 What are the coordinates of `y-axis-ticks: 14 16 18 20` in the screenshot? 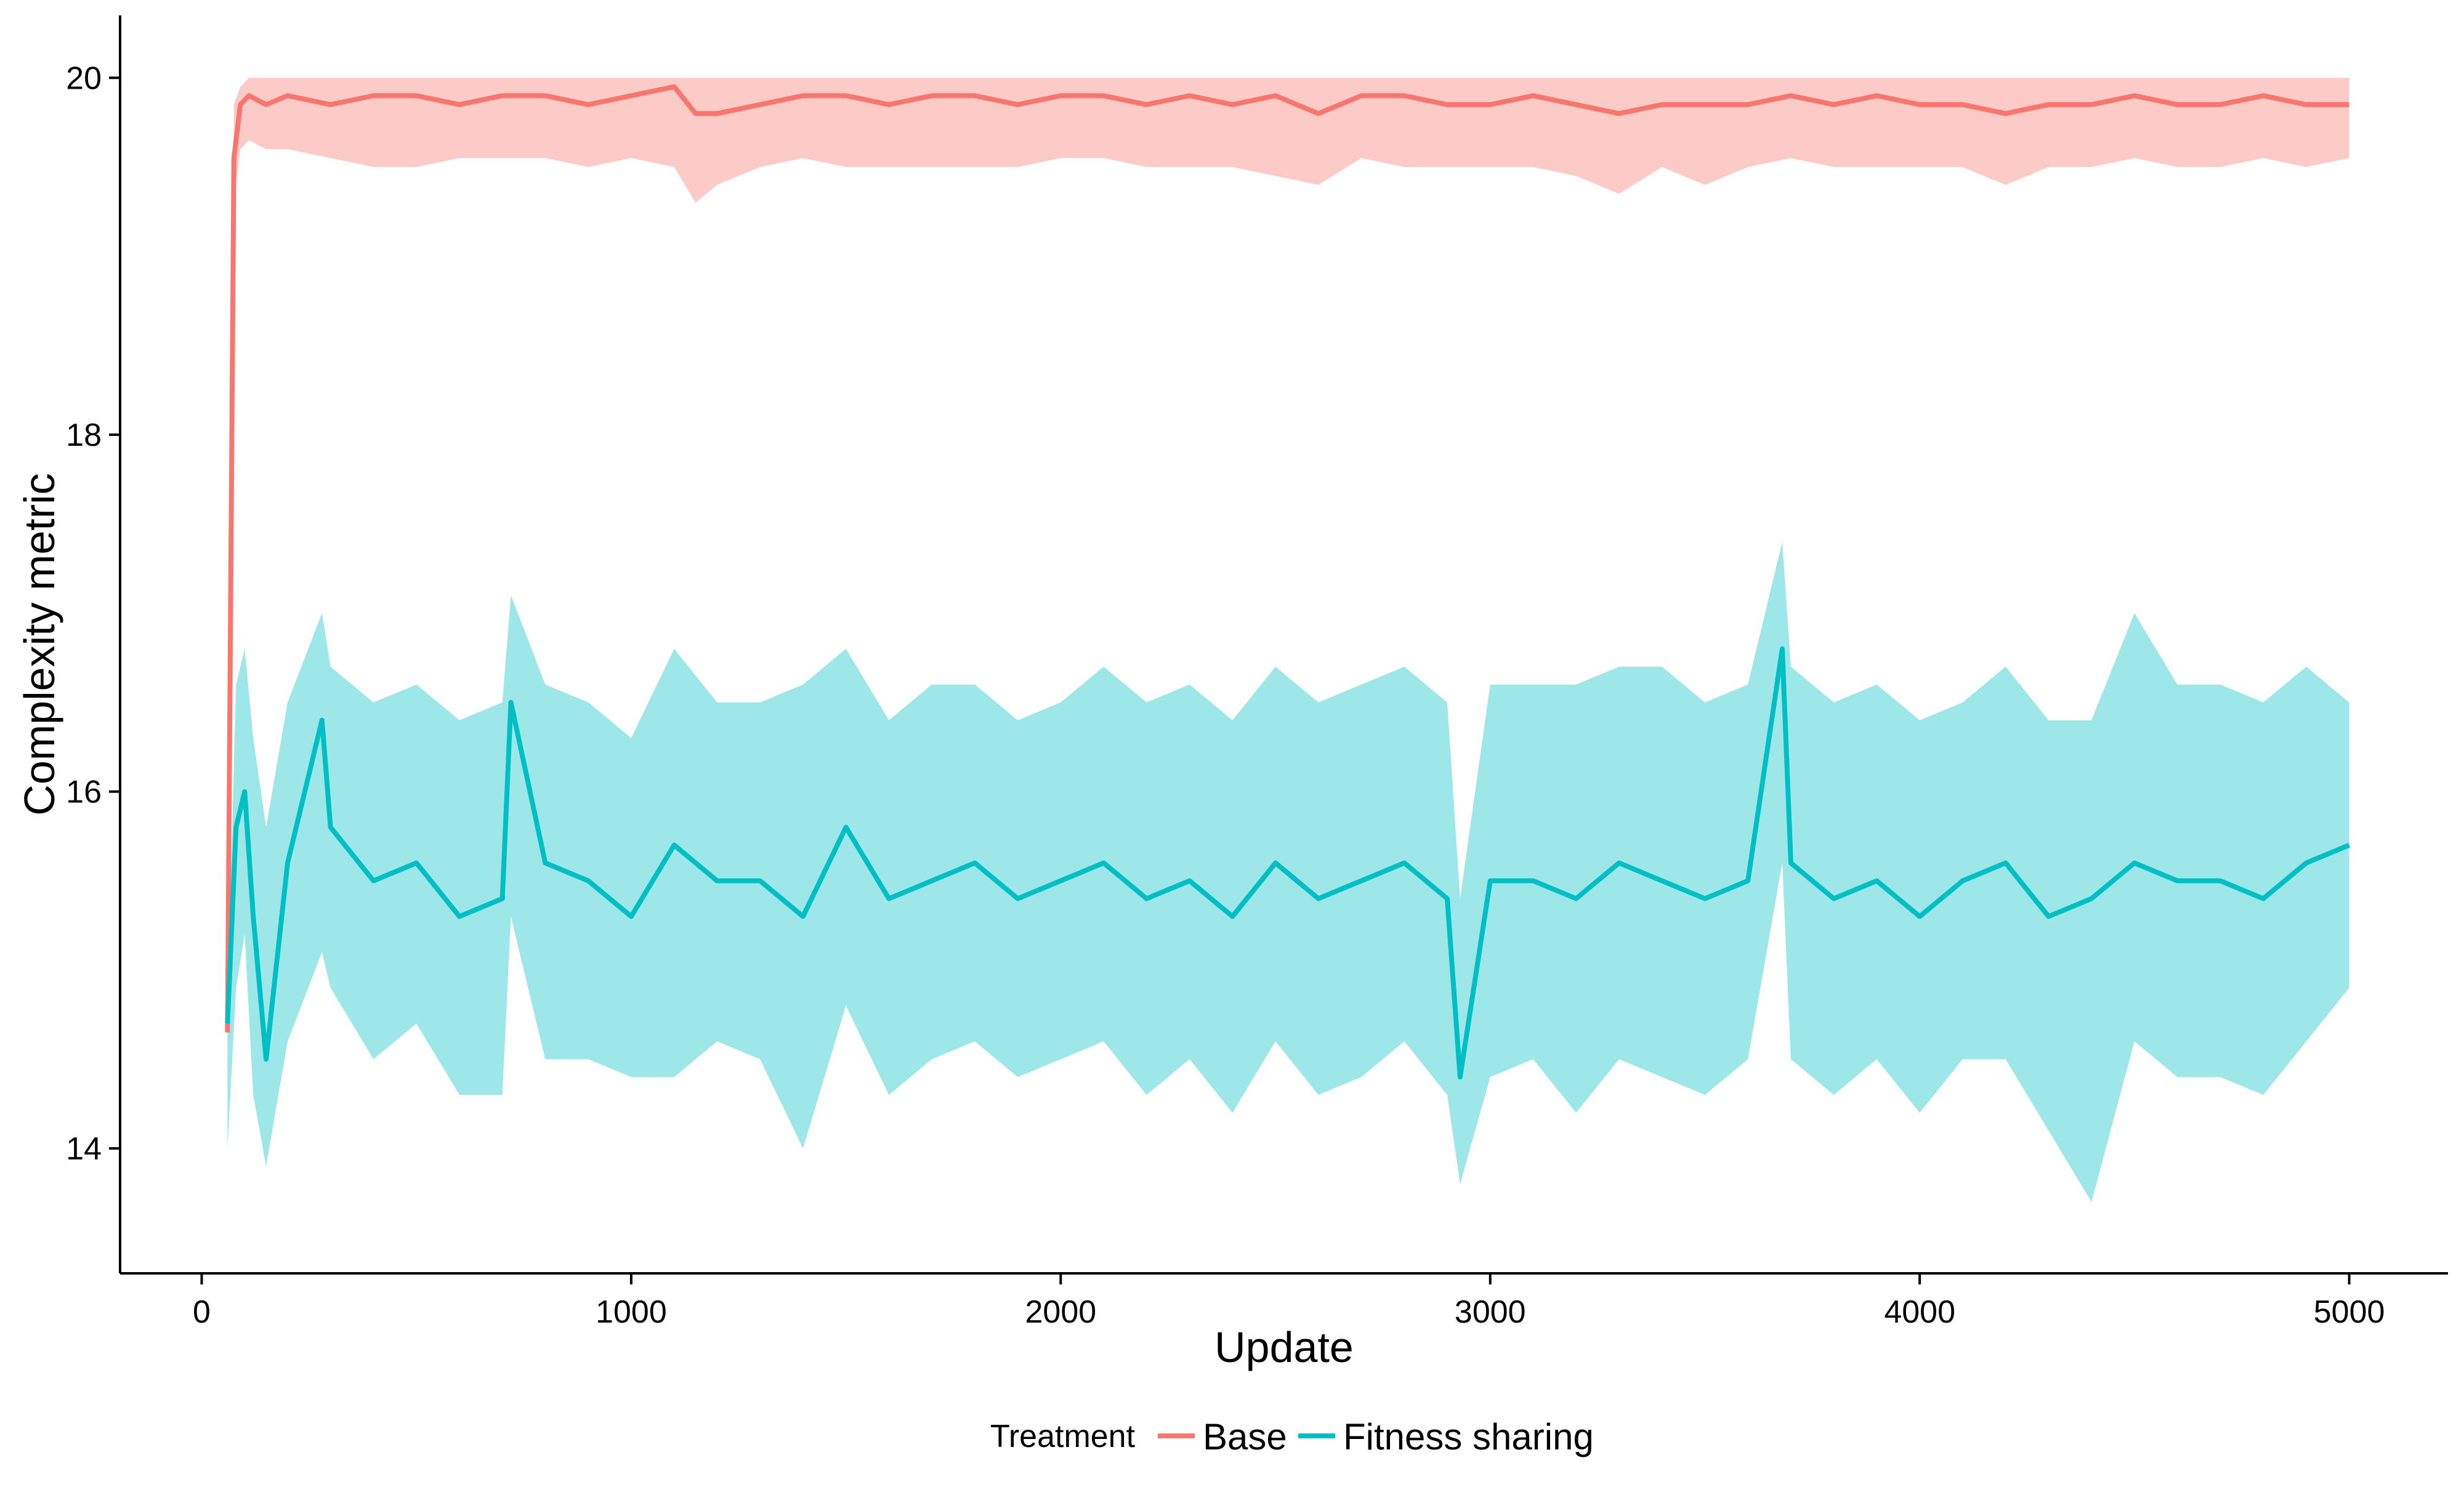 It's located at (93, 613).